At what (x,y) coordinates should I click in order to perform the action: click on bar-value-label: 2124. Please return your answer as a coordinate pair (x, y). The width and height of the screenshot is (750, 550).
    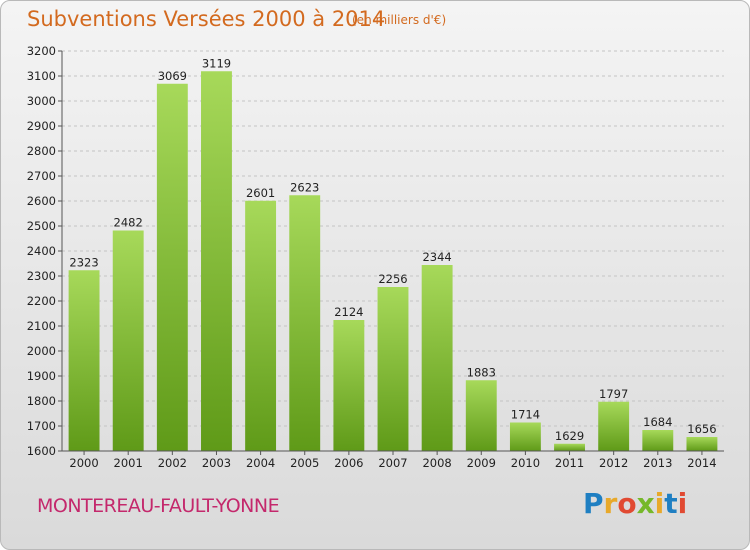
    Looking at the image, I should click on (348, 312).